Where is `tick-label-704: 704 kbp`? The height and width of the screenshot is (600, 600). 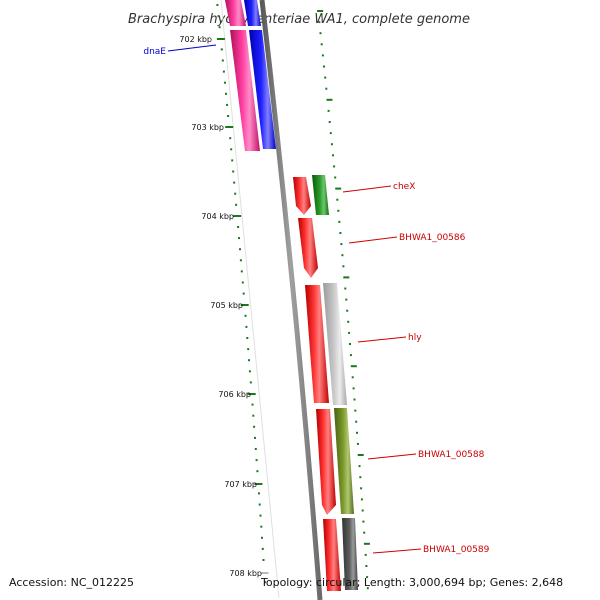
tick-label-704: 704 kbp is located at coordinates (217, 216).